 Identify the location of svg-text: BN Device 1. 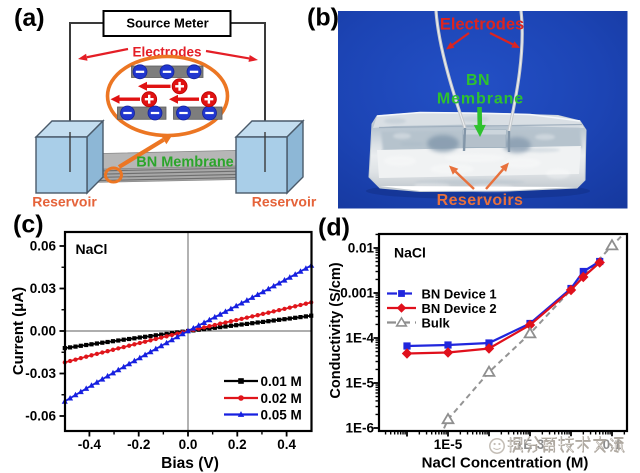
(459, 293).